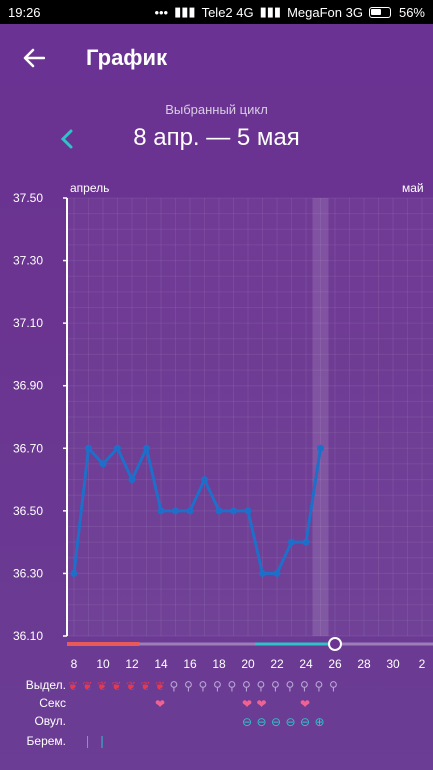  Describe the element at coordinates (28, 386) in the screenshot. I see `y-tick-label: 36.90` at that location.